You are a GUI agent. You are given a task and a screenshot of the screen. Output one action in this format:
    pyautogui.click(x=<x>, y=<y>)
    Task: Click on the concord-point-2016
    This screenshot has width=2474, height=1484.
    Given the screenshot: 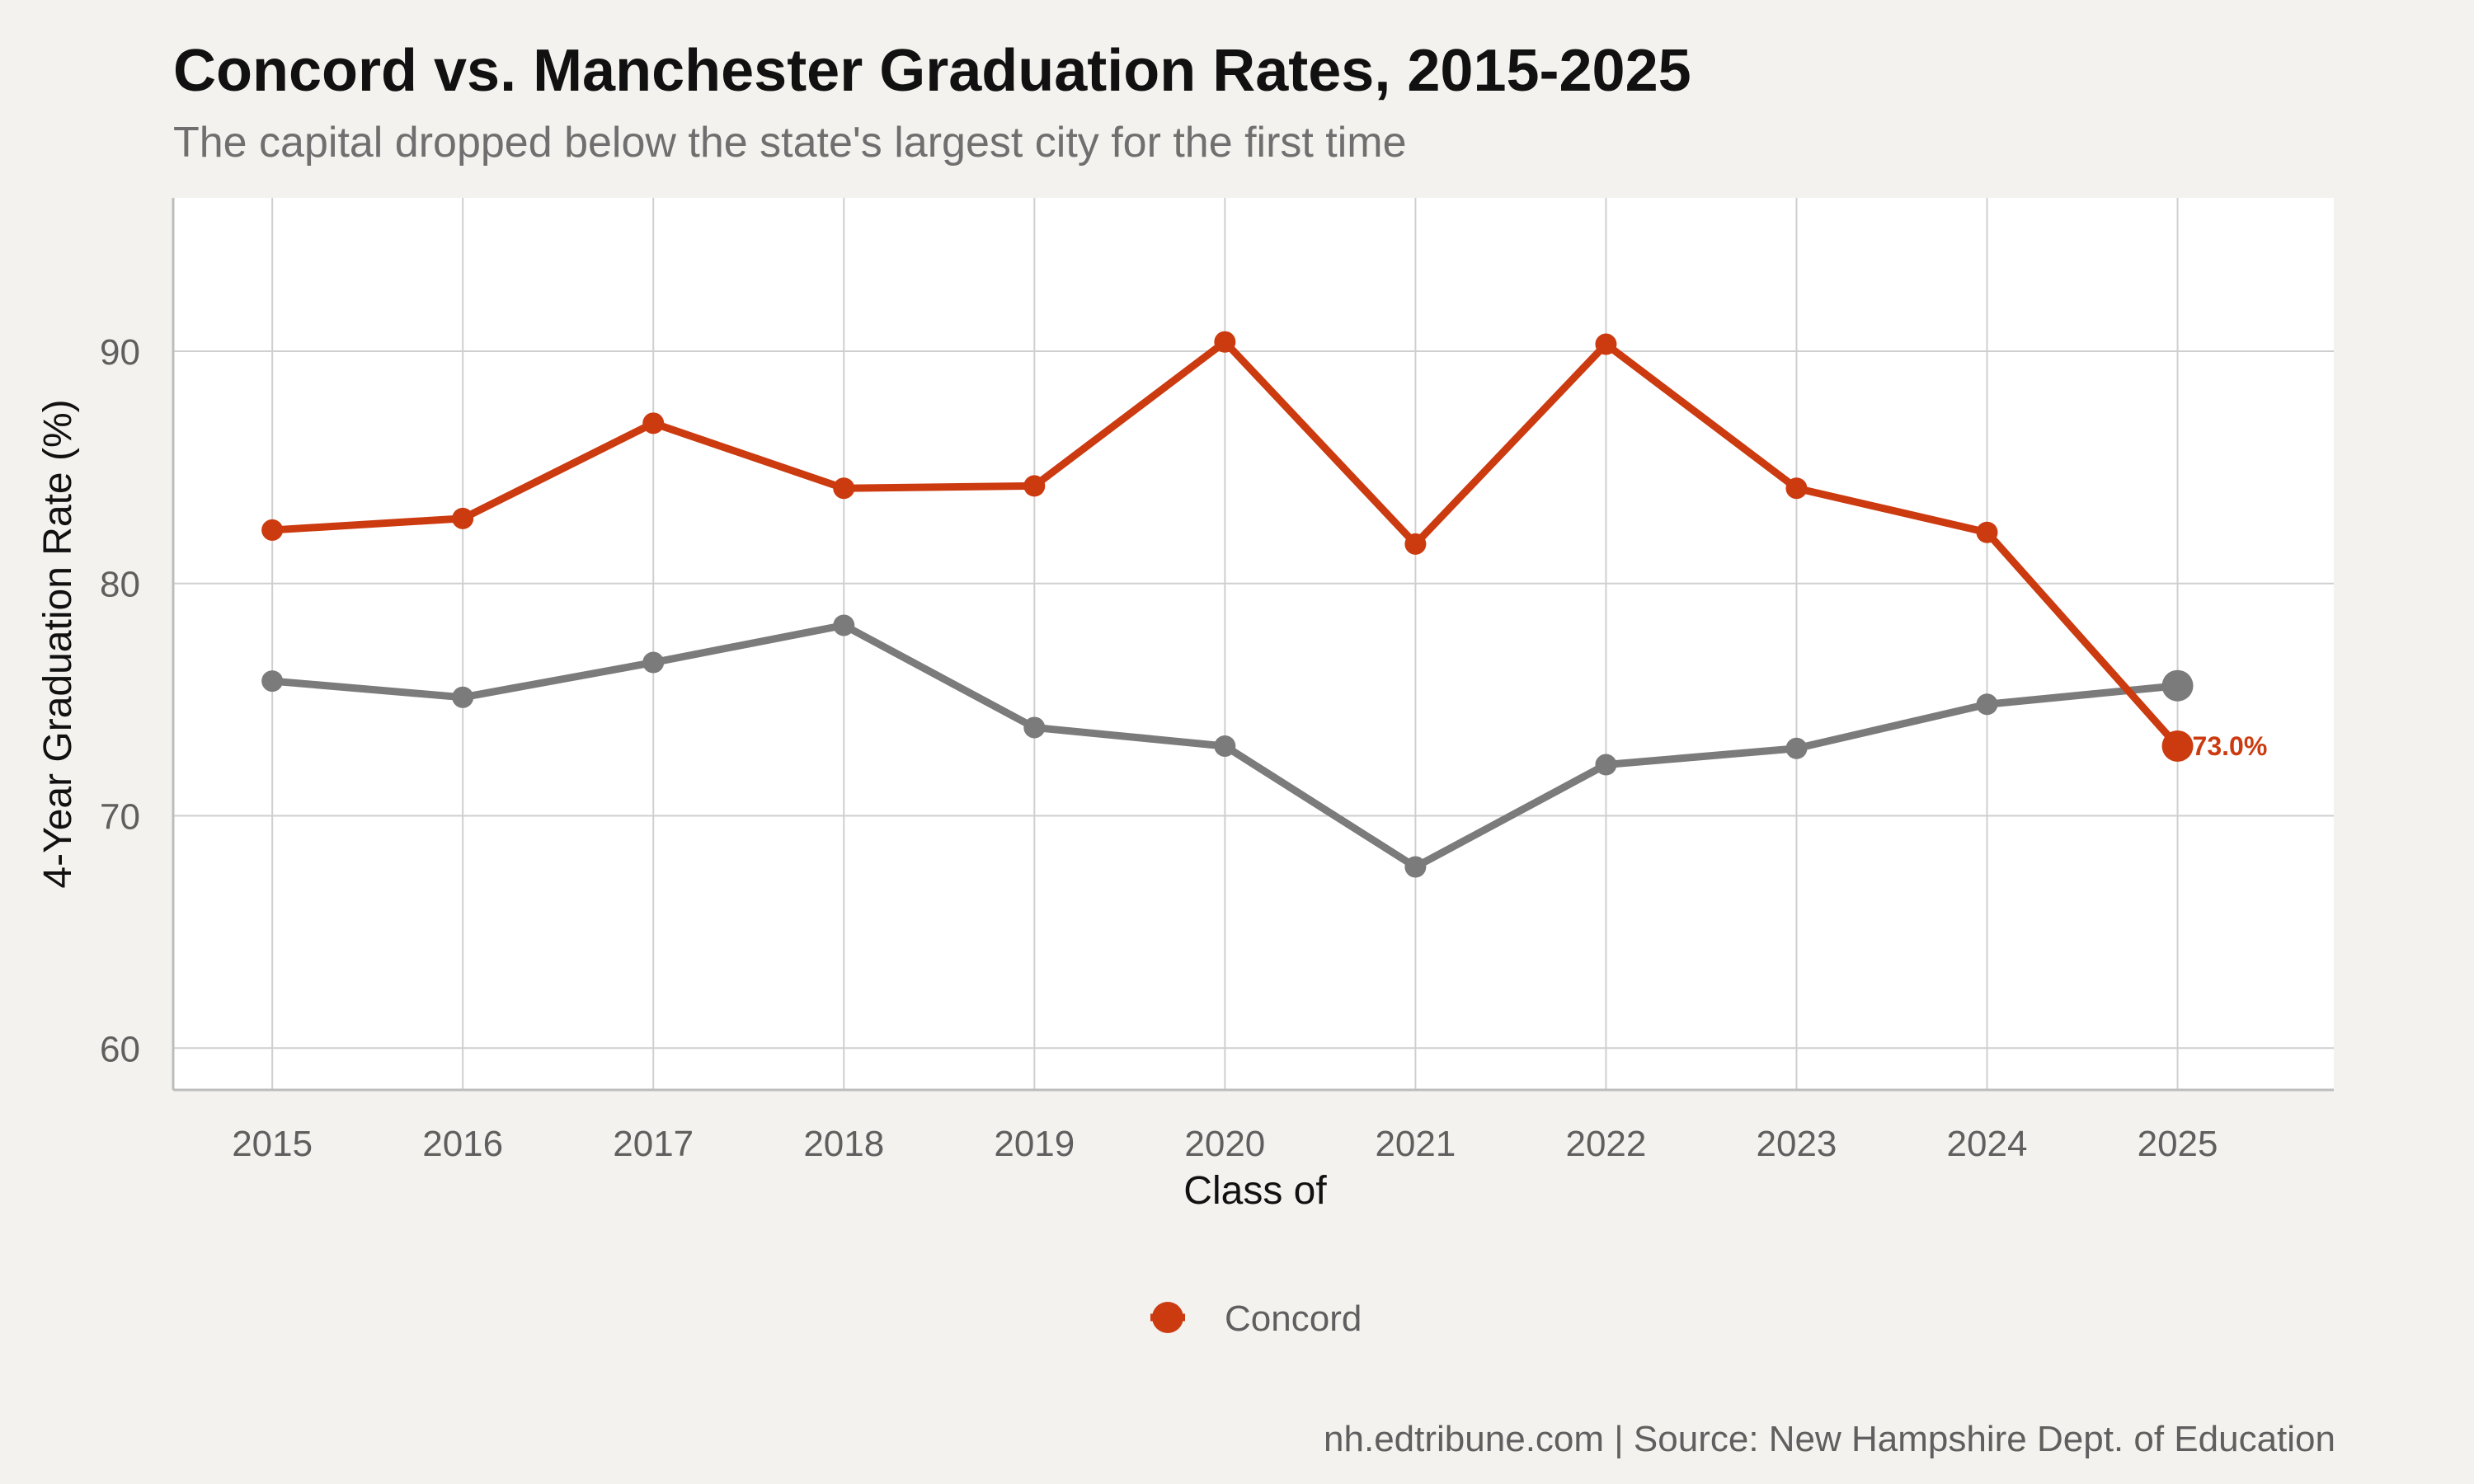 What is the action you would take?
    pyautogui.click(x=463, y=518)
    